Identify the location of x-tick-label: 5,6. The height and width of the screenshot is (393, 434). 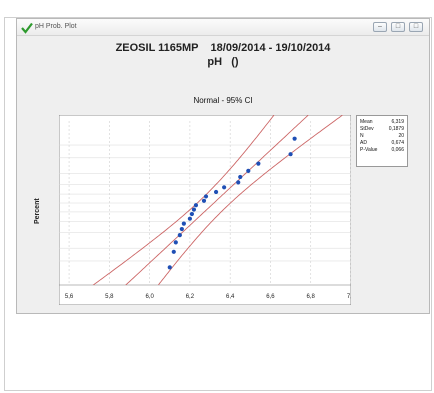
(69, 297).